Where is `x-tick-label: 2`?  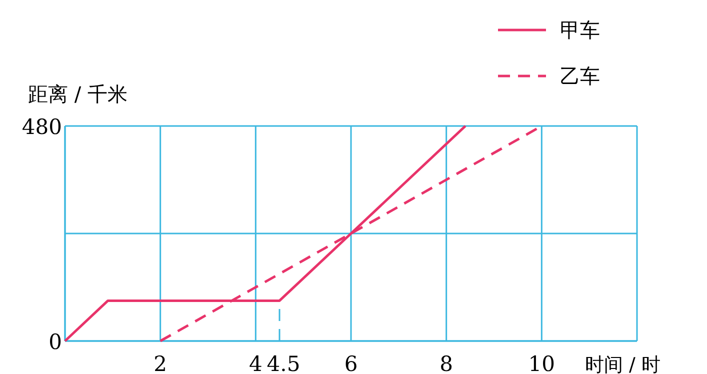 x-tick-label: 2 is located at coordinates (161, 363).